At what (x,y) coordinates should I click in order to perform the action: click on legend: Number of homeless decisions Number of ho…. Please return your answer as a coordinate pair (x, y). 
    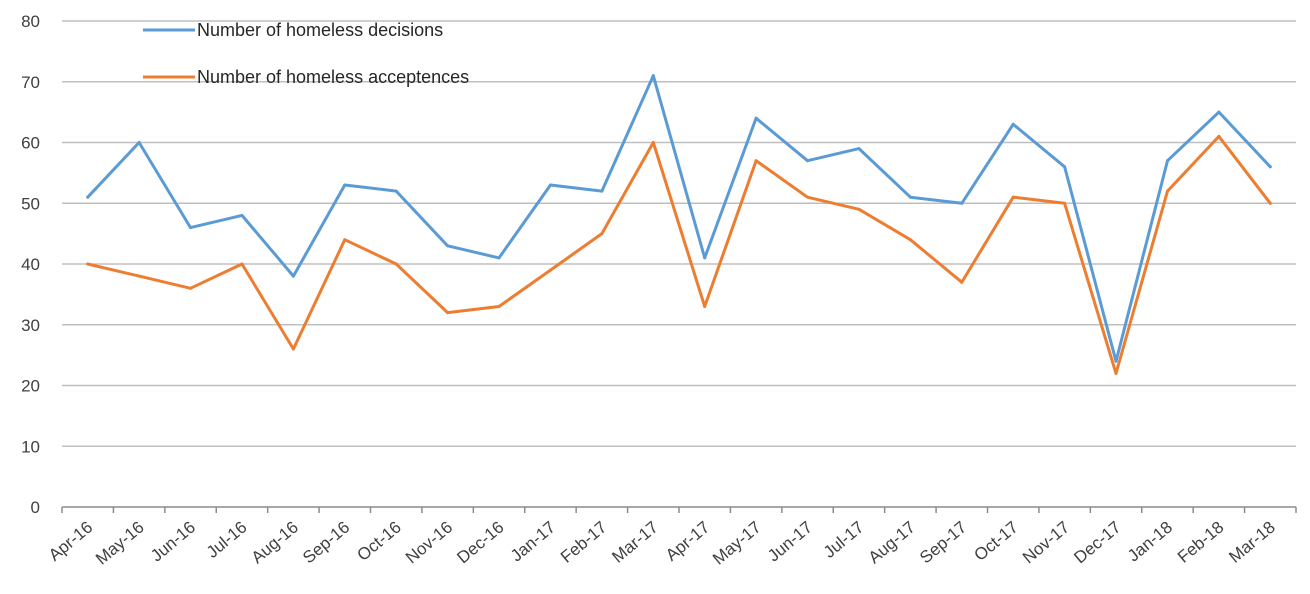
    Looking at the image, I should click on (306, 53).